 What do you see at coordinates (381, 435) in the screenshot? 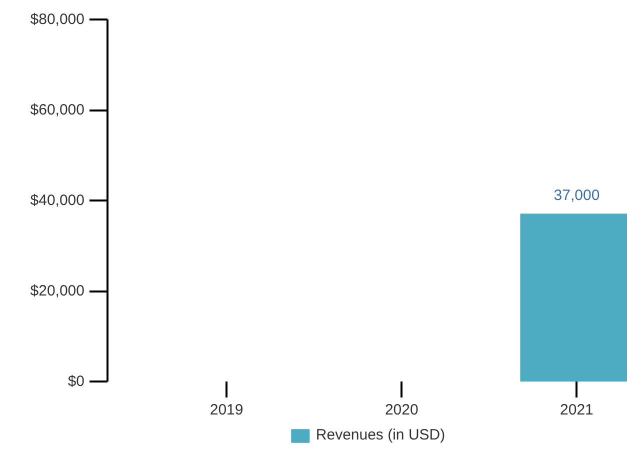
I see `legend-label: Revenues (in USD)` at bounding box center [381, 435].